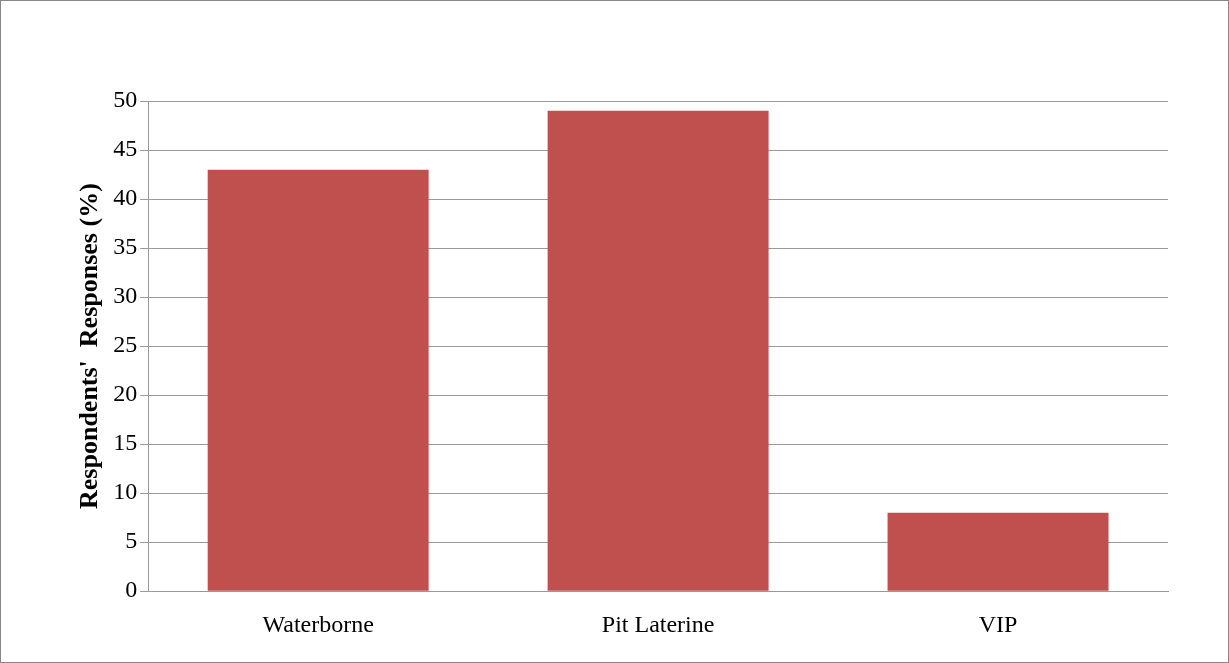 This screenshot has height=663, width=1229. Describe the element at coordinates (131, 540) in the screenshot. I see `y-tick-label: 5` at that location.